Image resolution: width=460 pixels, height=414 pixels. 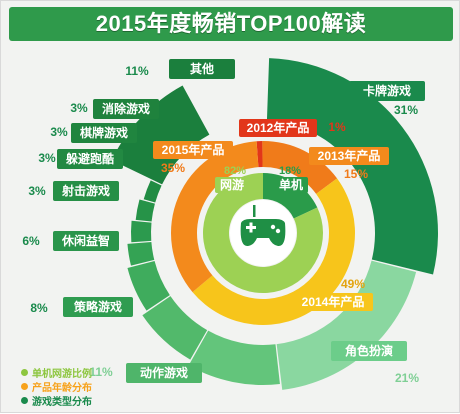 I want to click on middle-pct-0: 1%, so click(x=337, y=127).